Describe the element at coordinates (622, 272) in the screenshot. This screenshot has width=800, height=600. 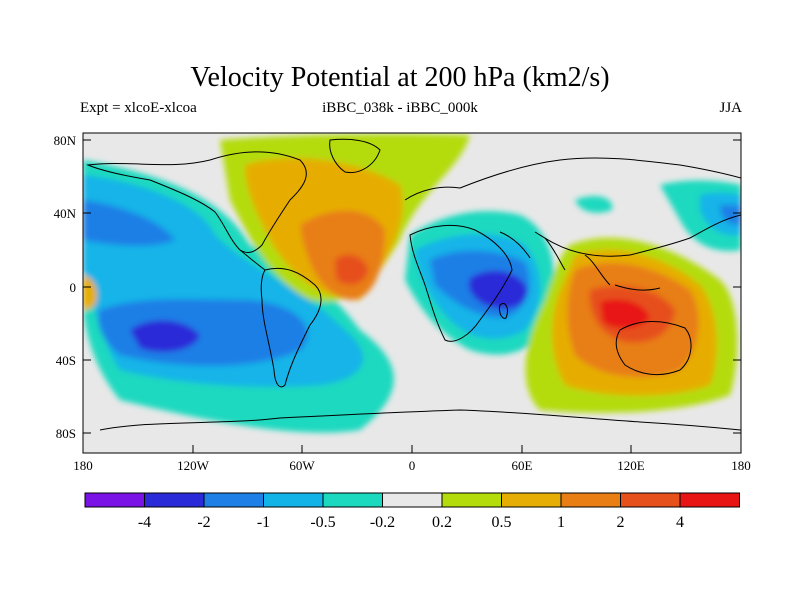
I see `coast-southeast-asia` at that location.